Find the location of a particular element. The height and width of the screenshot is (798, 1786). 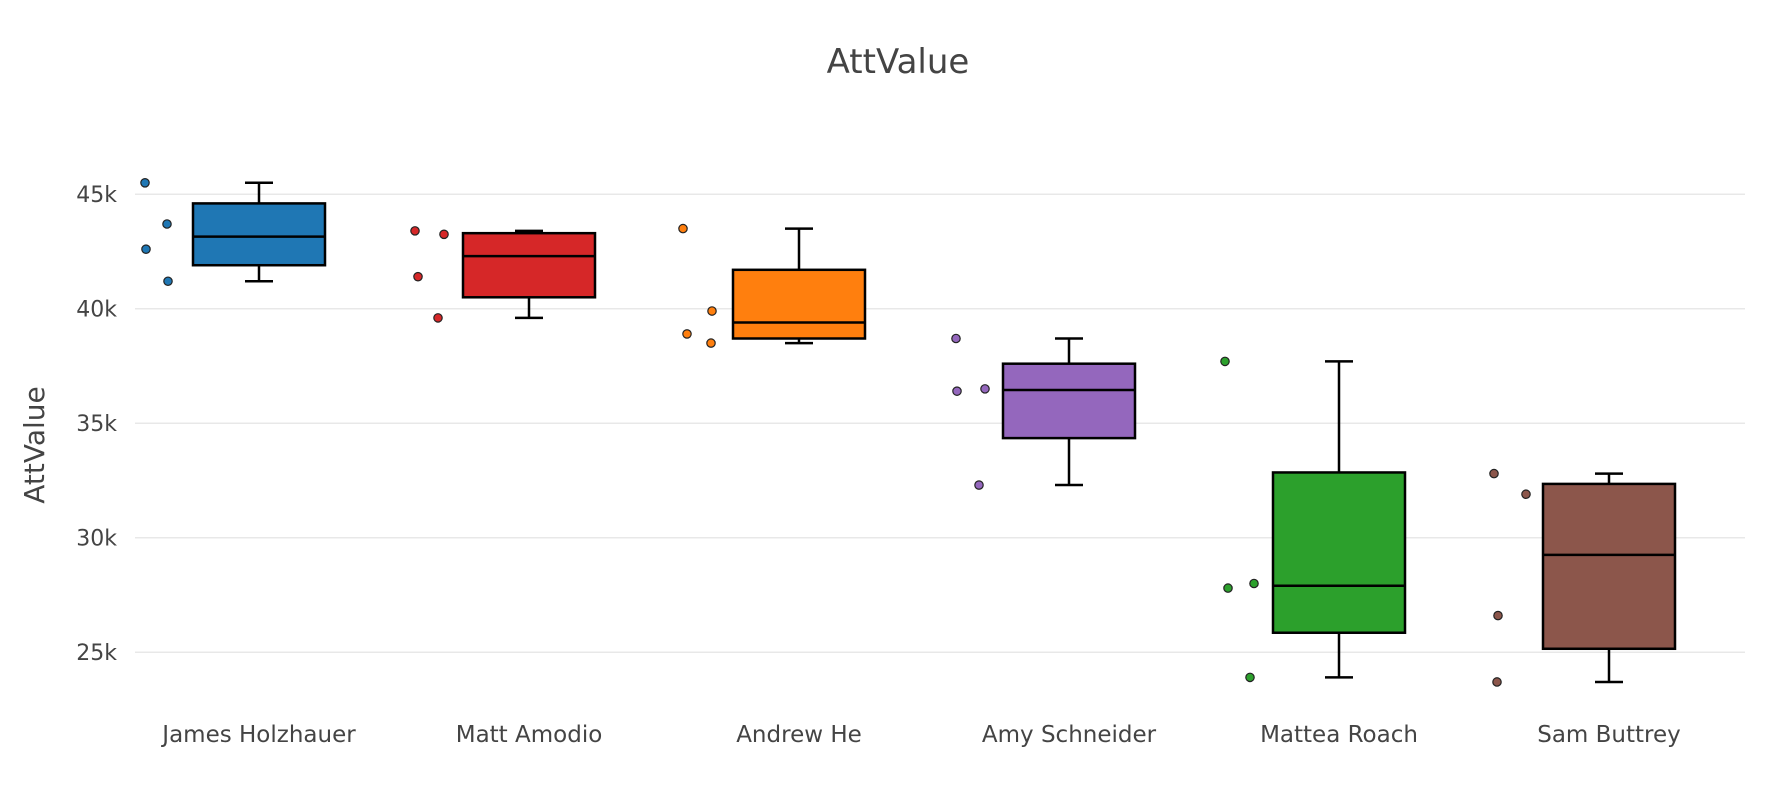

x-category-label: James Holzhauer is located at coordinates (258, 735).